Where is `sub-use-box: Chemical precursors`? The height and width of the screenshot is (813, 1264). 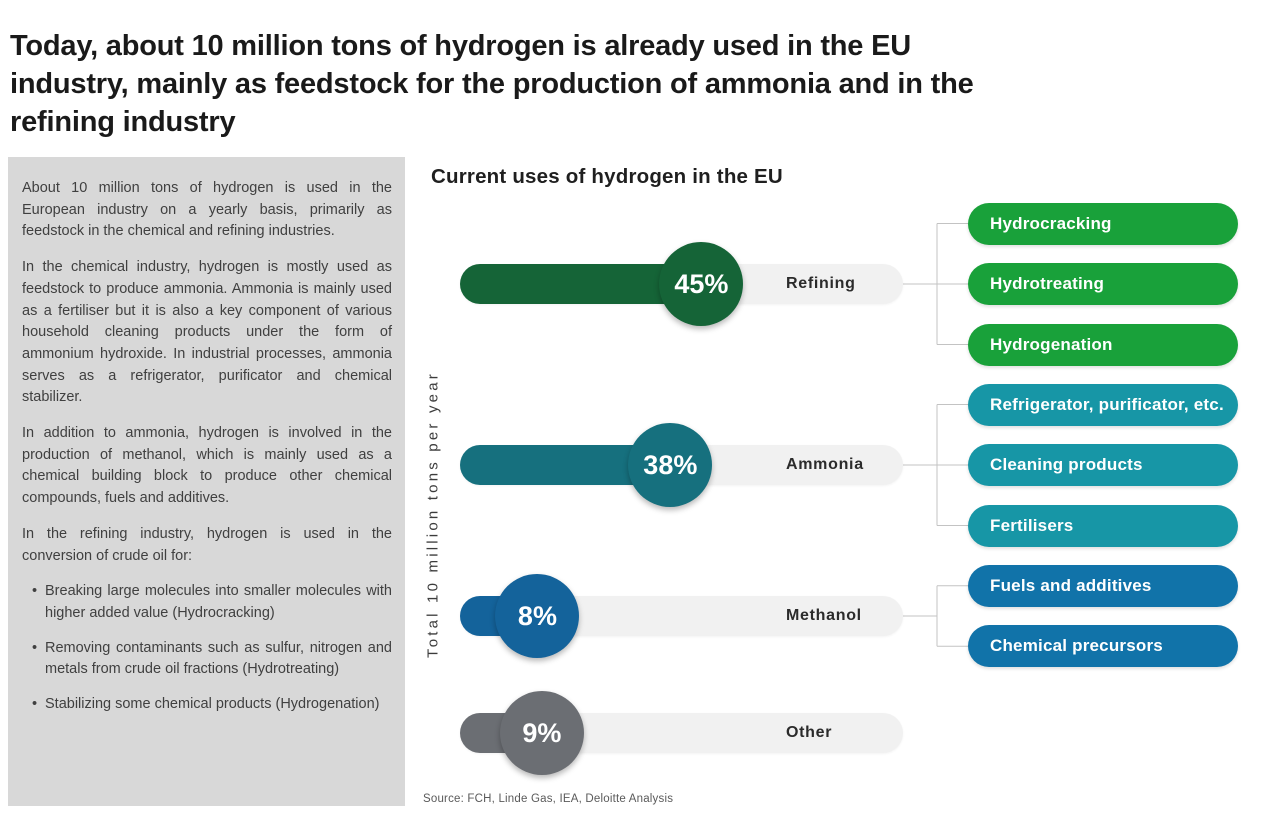 sub-use-box: Chemical precursors is located at coordinates (1103, 646).